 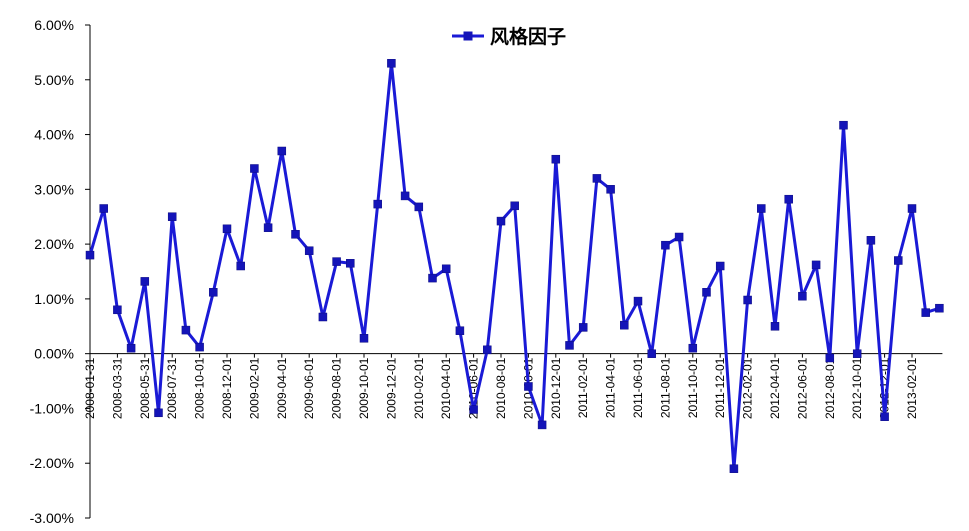 I want to click on x-tick-label: 2010-12-01, so click(x=556, y=388).